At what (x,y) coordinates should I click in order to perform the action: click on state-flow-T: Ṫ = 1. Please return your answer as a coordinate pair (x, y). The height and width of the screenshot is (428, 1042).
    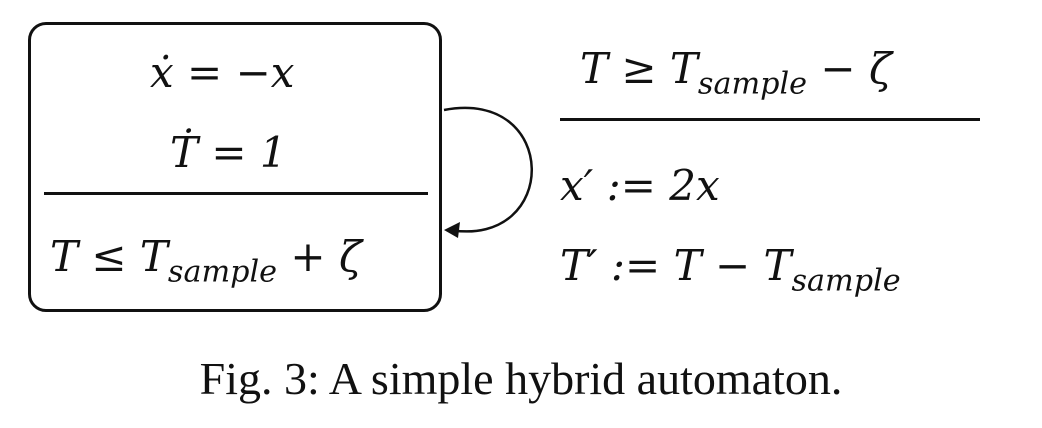
    Looking at the image, I should click on (228, 153).